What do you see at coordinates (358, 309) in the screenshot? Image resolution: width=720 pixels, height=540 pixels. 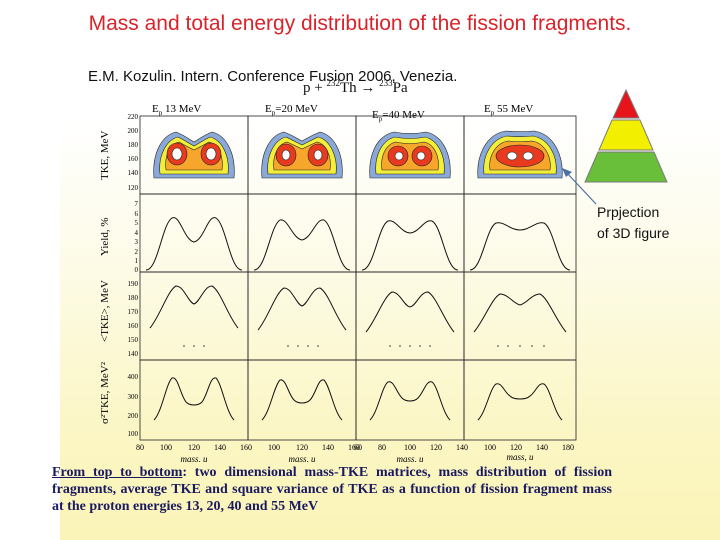 I see `avg-tke-curves` at bounding box center [358, 309].